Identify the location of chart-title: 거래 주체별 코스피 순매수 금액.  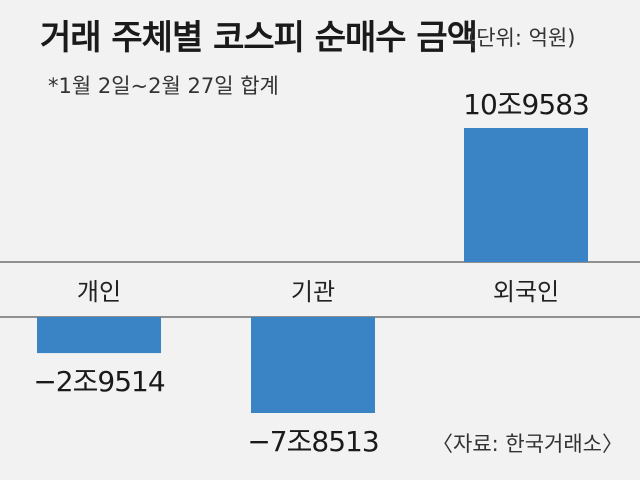
(259, 38).